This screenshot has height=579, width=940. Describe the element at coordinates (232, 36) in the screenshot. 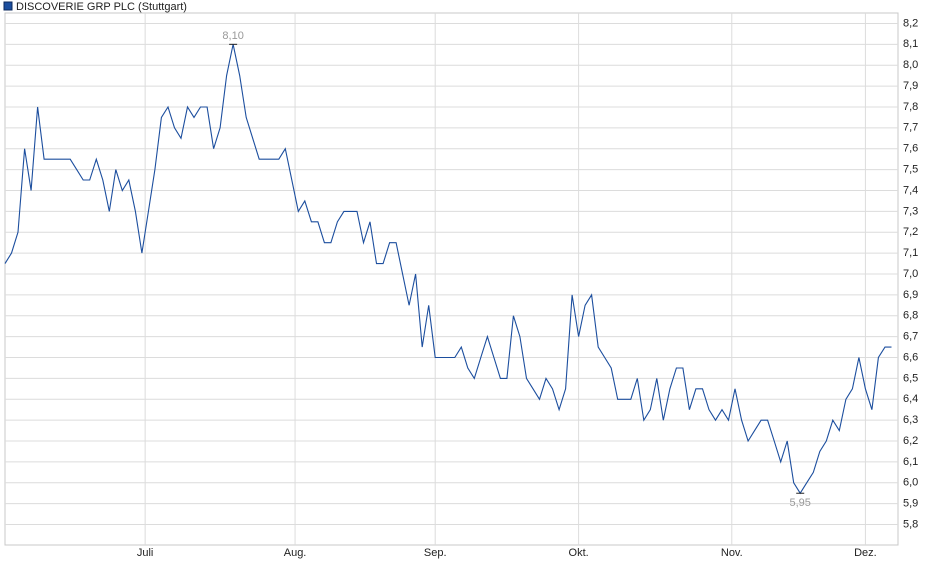

I see `extreme-label: 8,10` at that location.